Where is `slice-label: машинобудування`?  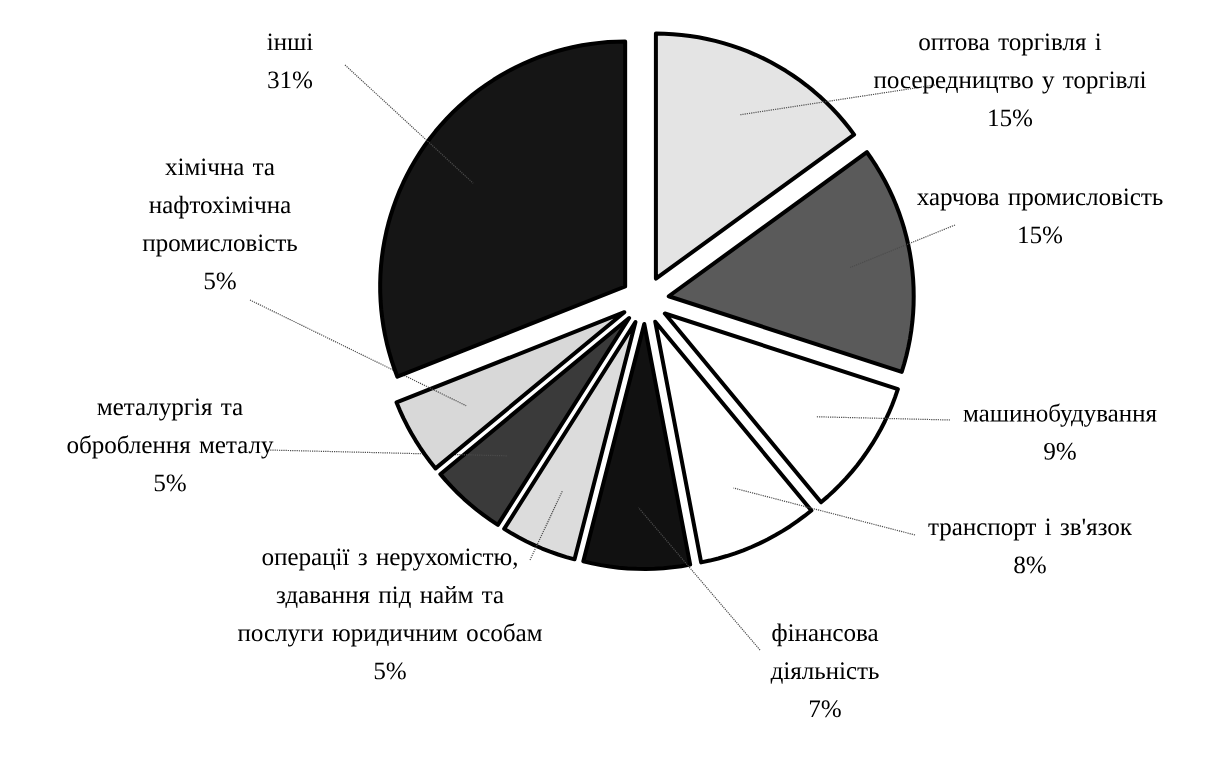 slice-label: машинобудування is located at coordinates (1060, 415).